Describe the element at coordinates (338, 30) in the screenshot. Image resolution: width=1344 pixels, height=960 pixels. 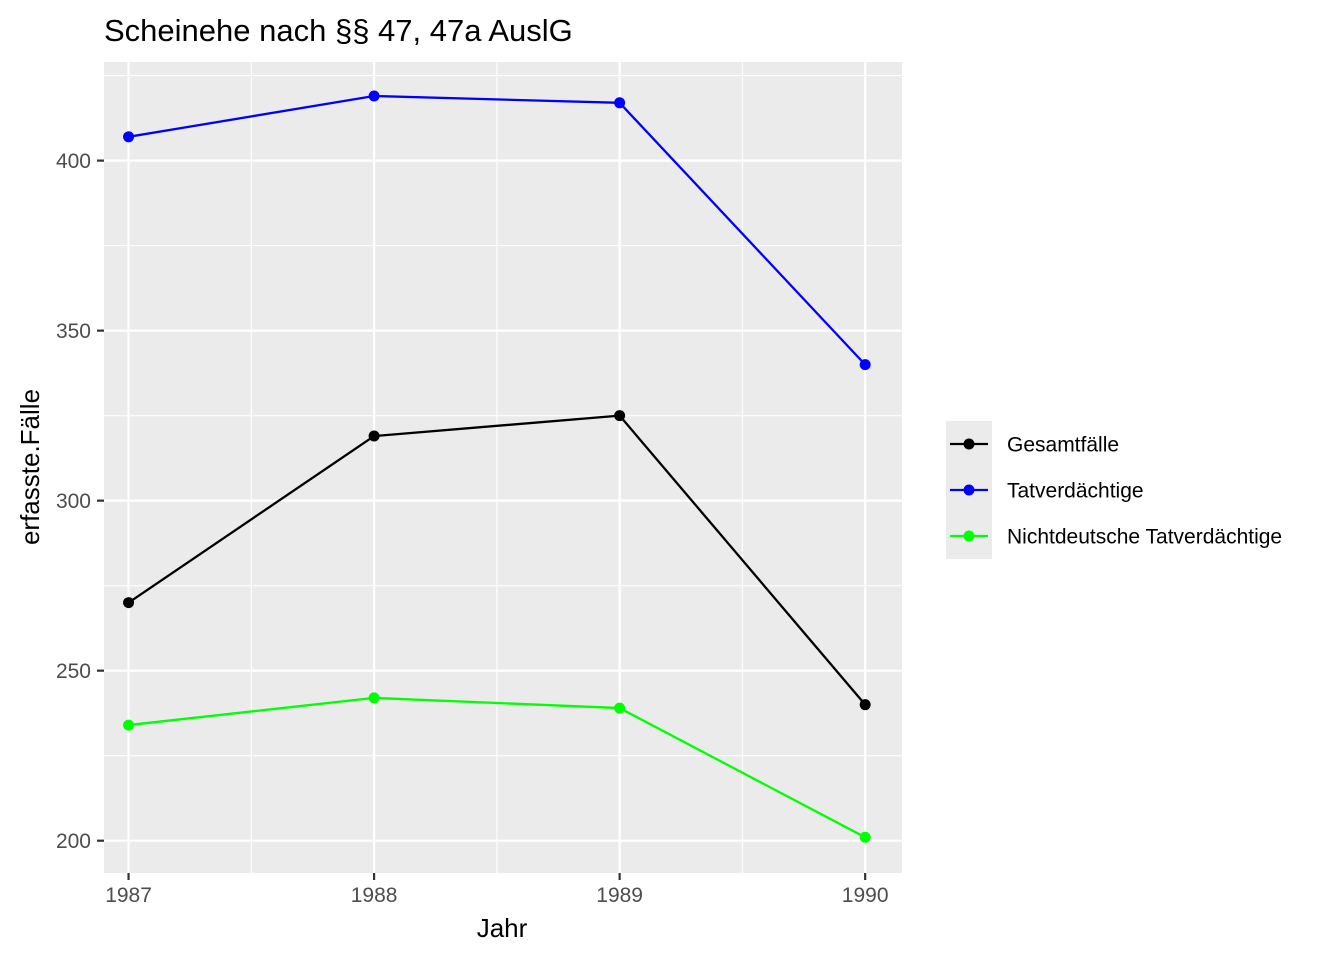
I see `chart-title: Scheinehe nach §§ 47, 47a AuslG` at that location.